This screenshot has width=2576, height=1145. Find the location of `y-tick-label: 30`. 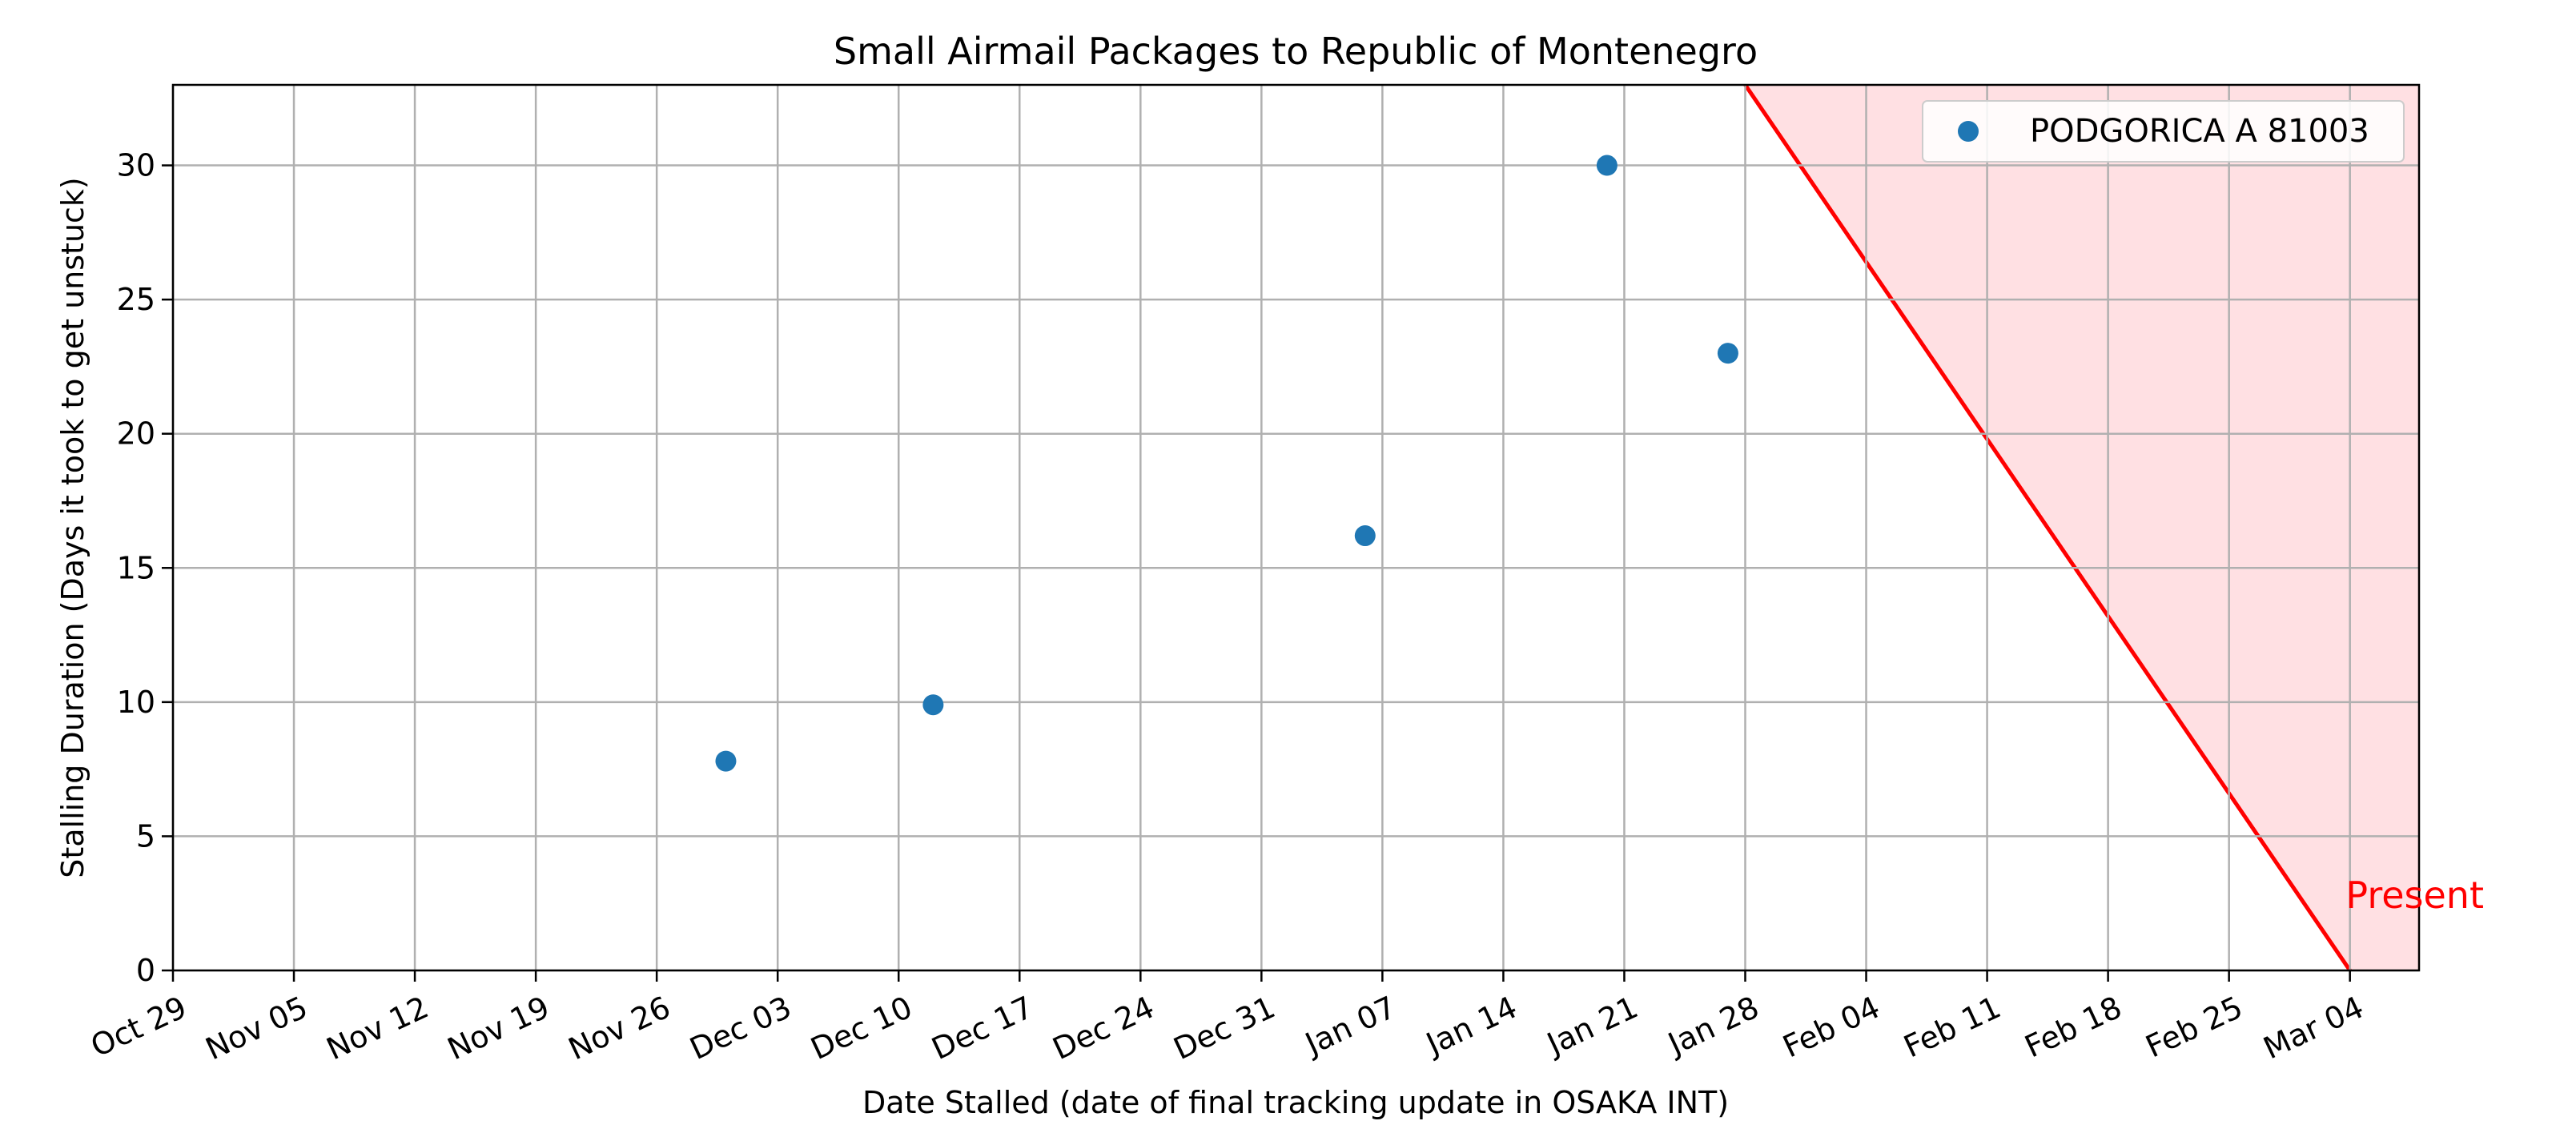

y-tick-label: 30 is located at coordinates (136, 165).